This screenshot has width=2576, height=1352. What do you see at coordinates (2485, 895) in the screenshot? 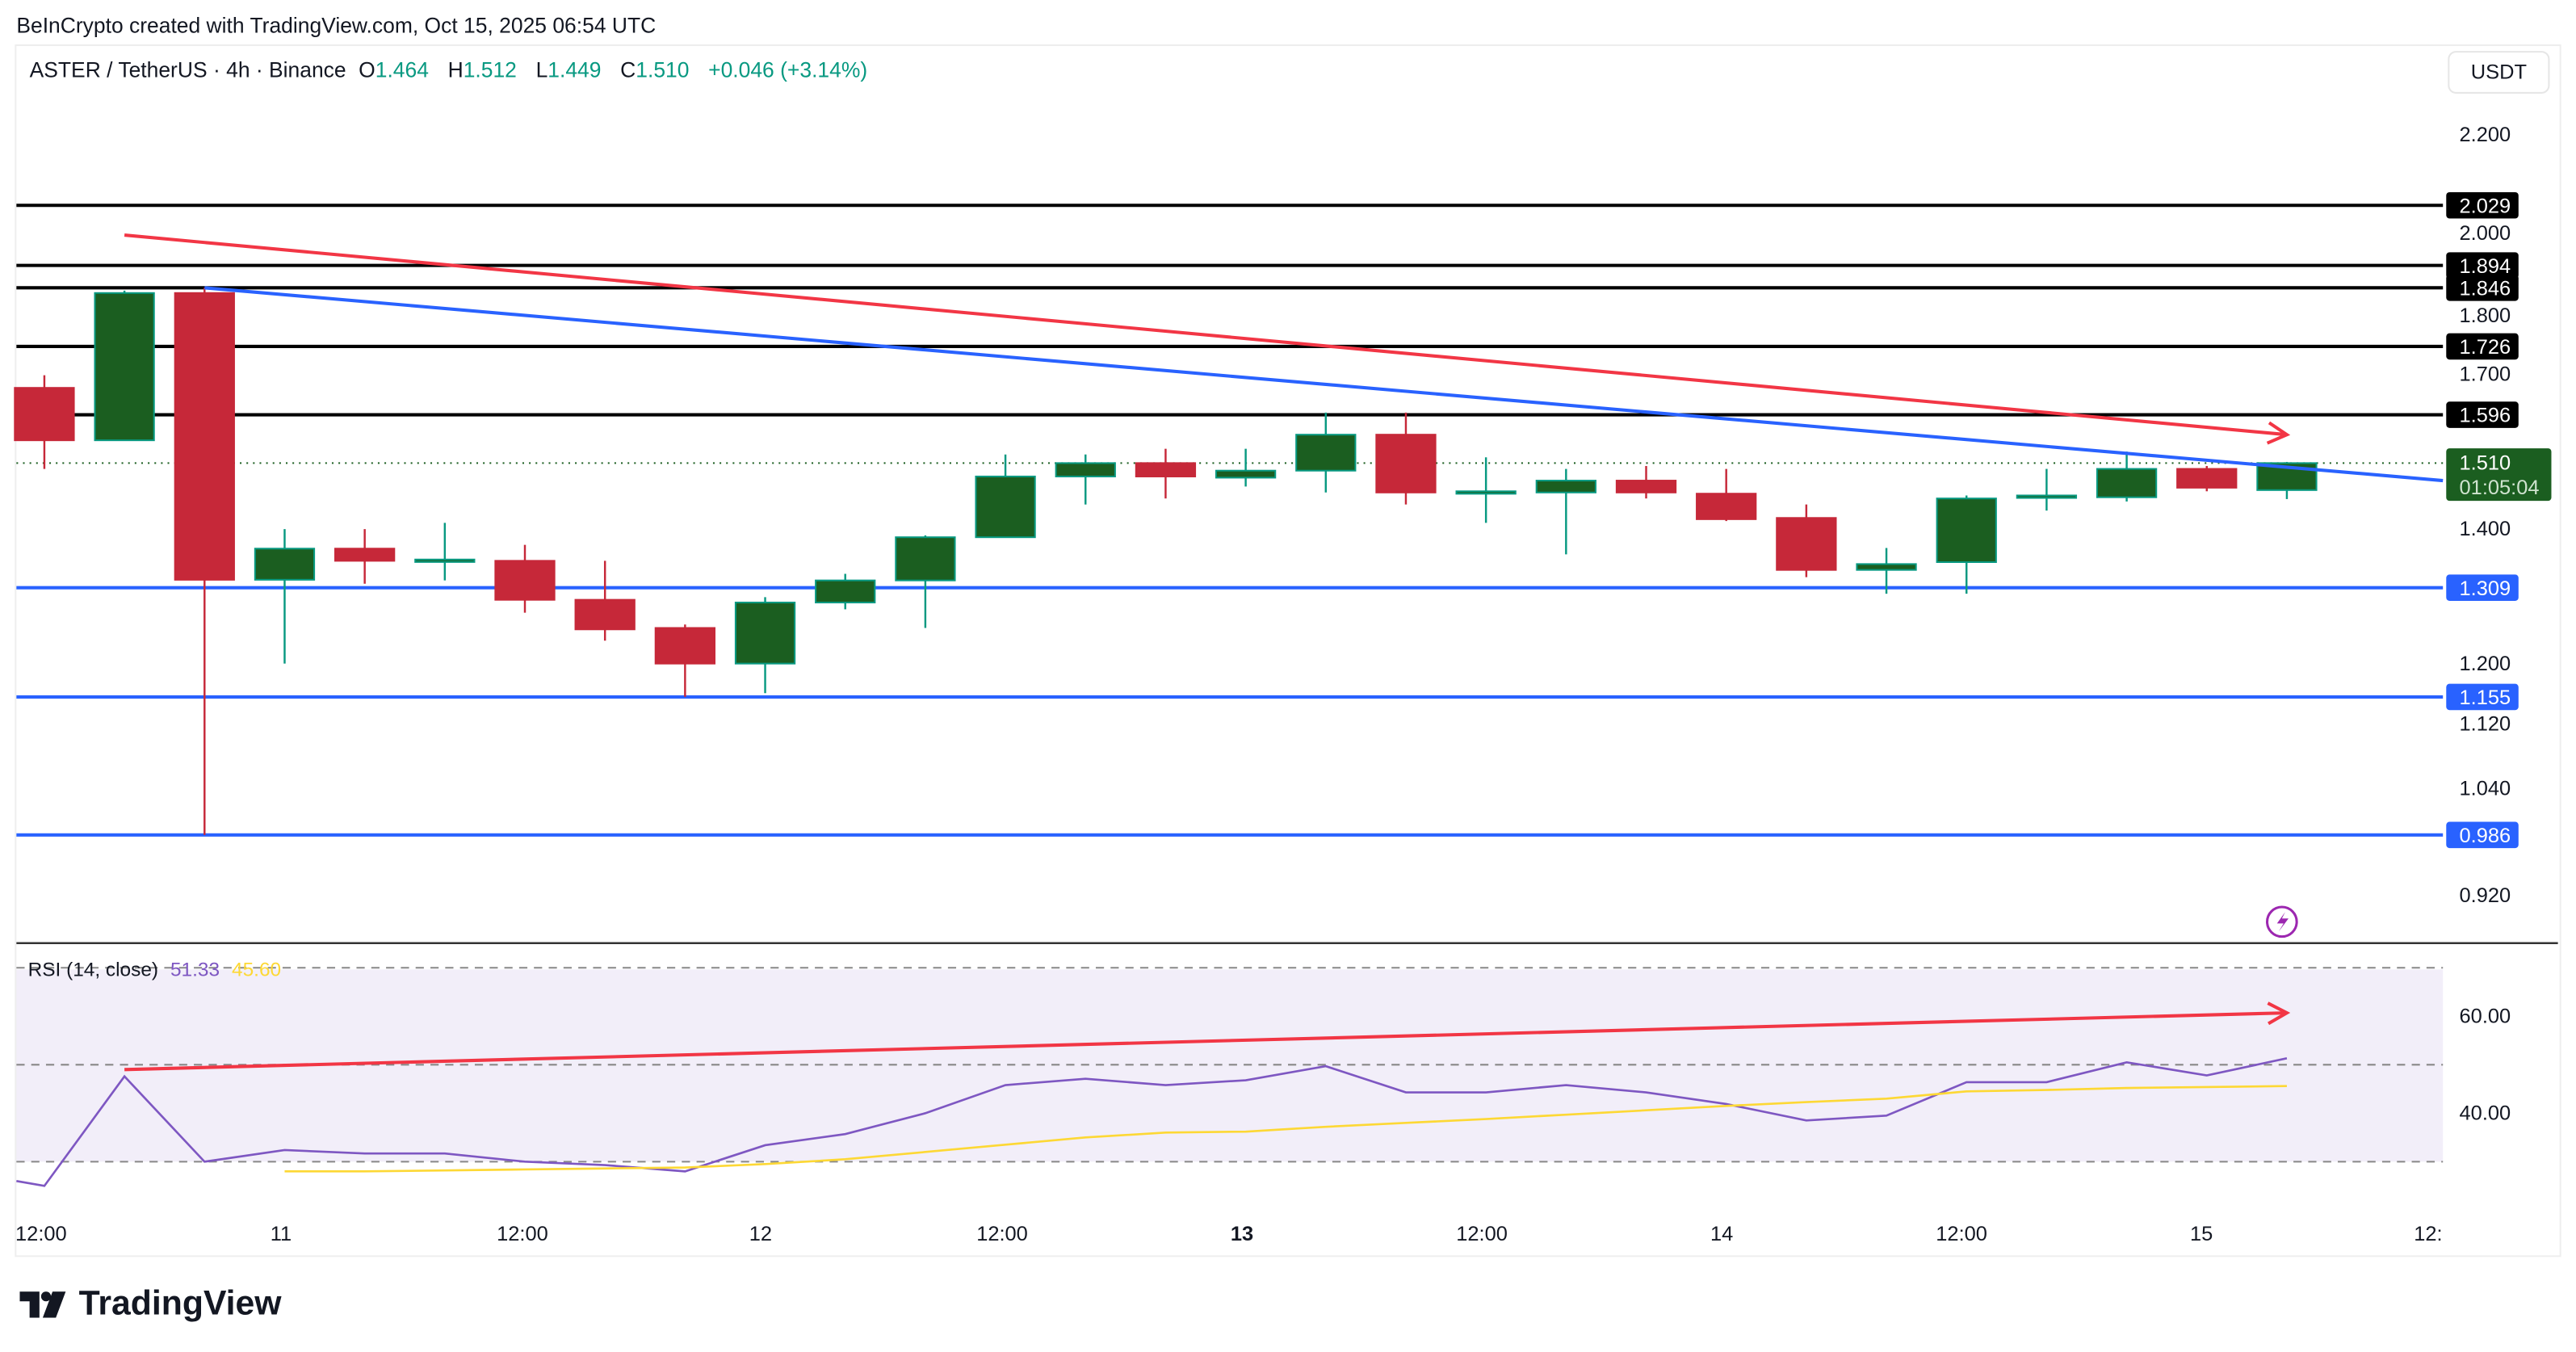
I see `price-tick: 0.920` at bounding box center [2485, 895].